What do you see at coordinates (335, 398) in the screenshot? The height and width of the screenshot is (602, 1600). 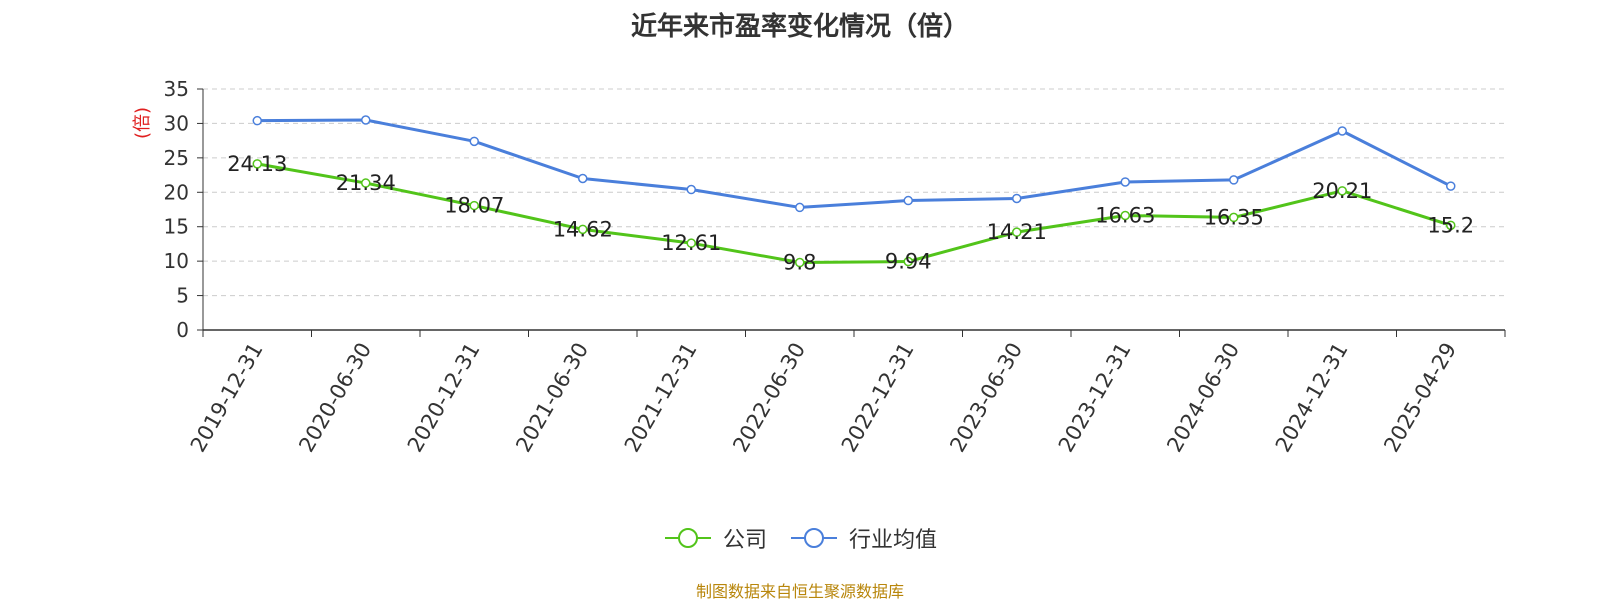 I see `x-tick-label: 2020-06-30` at bounding box center [335, 398].